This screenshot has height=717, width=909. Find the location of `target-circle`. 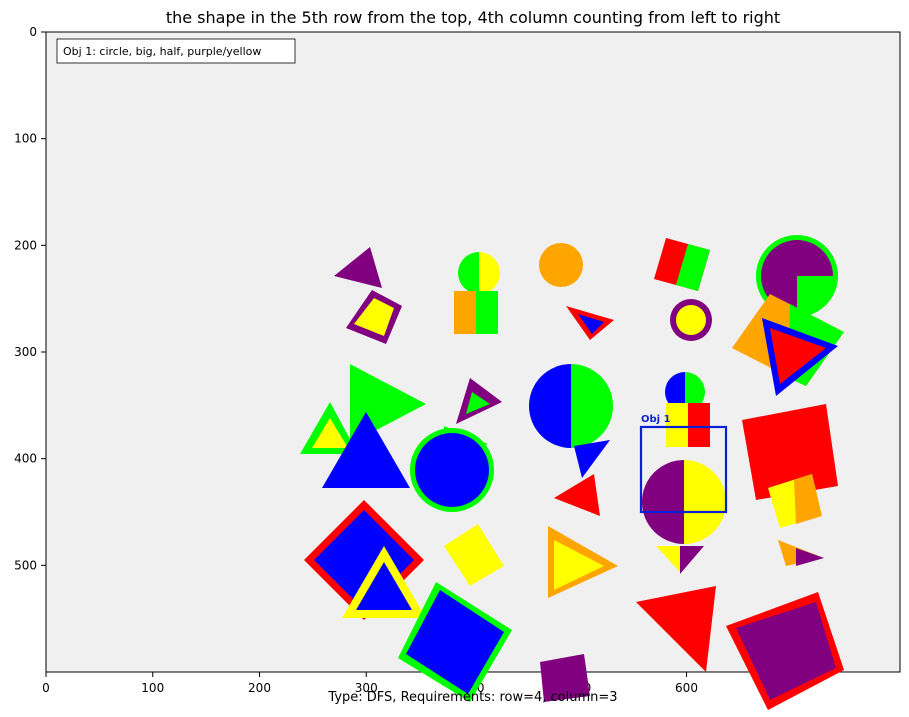

target-circle is located at coordinates (684, 502).